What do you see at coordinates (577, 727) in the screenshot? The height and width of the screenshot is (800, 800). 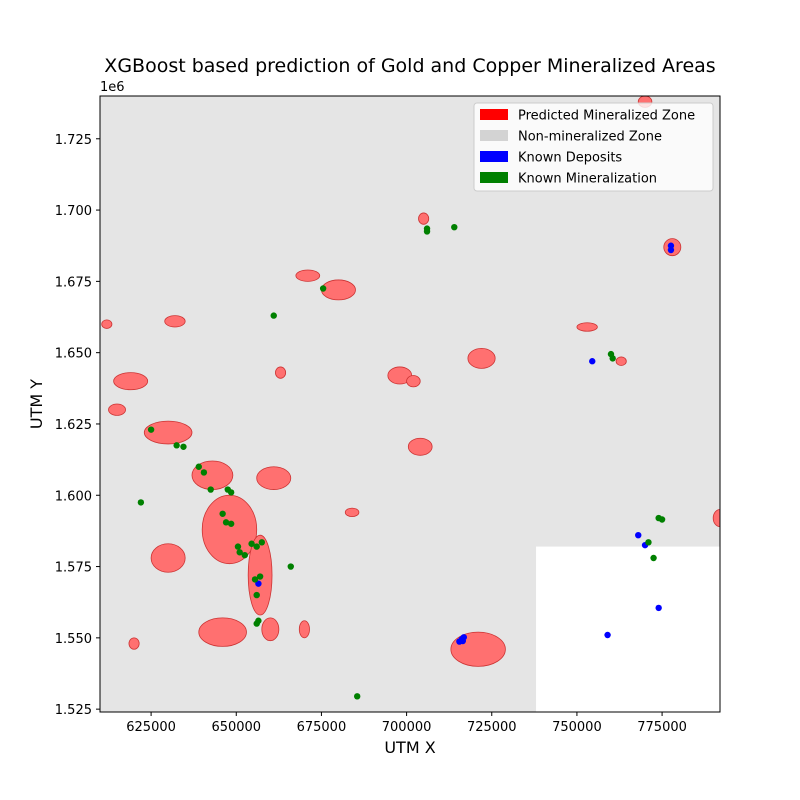 I see `x-tick-label: 750000` at bounding box center [577, 727].